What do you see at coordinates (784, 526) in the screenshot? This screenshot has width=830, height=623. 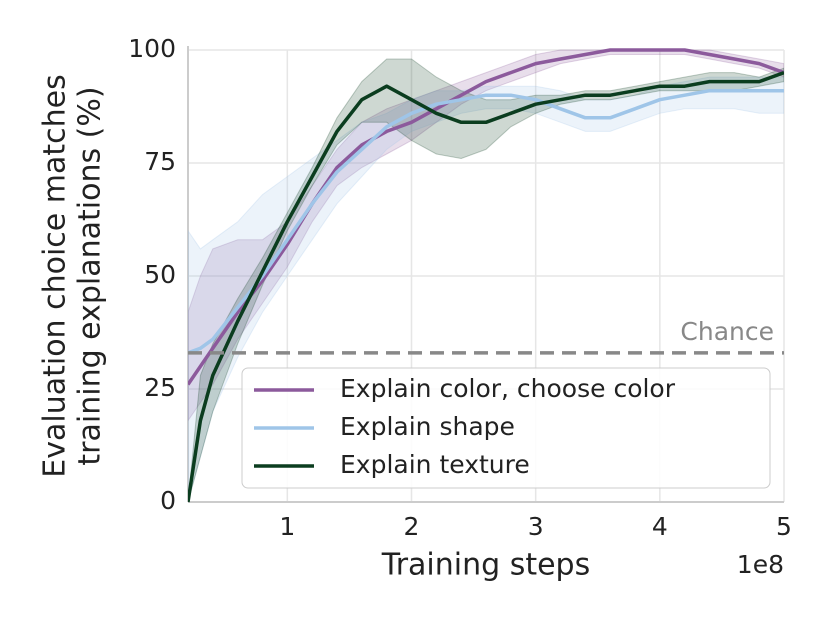 I see `x-tick-label: 5` at bounding box center [784, 526].